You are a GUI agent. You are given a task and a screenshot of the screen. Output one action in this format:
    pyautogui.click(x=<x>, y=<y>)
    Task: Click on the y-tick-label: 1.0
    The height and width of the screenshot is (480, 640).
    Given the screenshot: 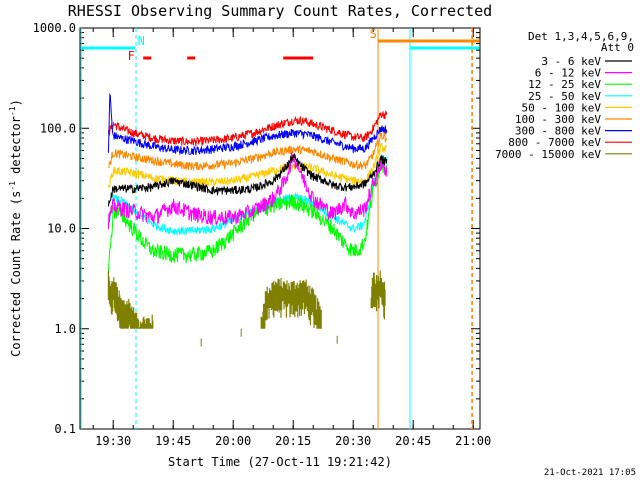 What is the action you would take?
    pyautogui.click(x=65, y=329)
    